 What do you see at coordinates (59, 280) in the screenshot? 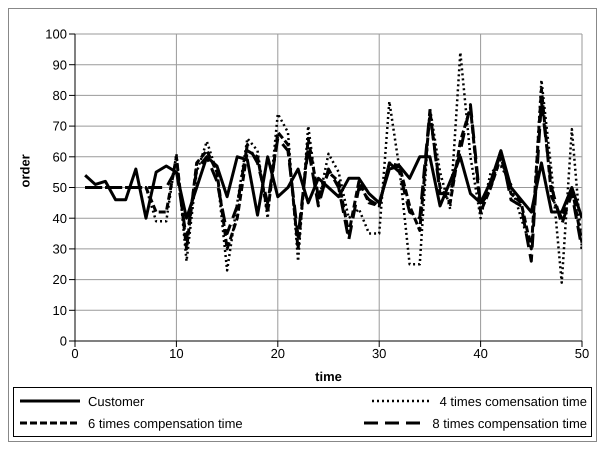
I see `y-tick-label: 20` at bounding box center [59, 280].